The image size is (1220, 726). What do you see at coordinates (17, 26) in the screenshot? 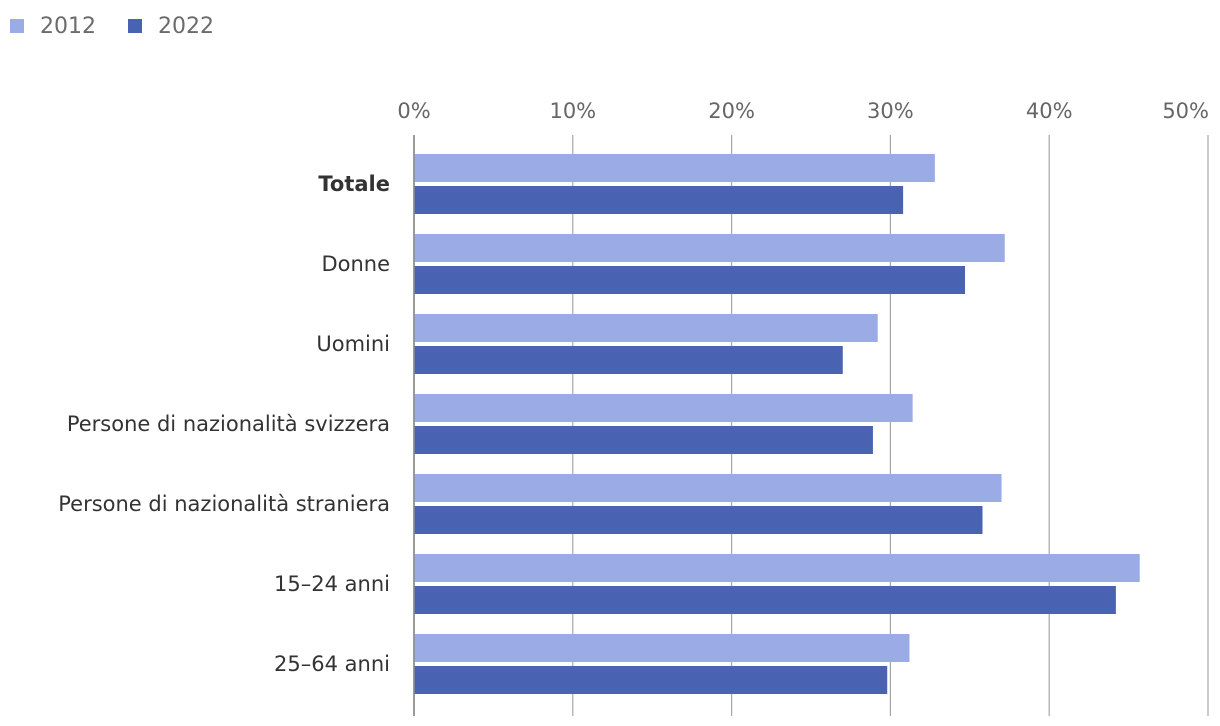
I see `legend-swatch-2012` at bounding box center [17, 26].